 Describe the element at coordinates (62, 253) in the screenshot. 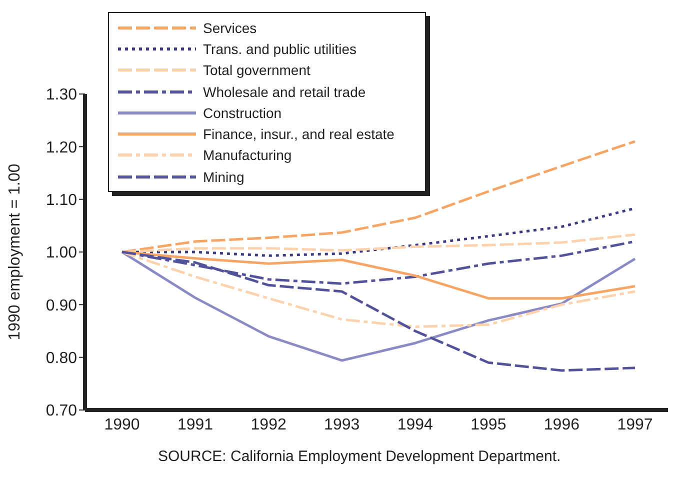

I see `y-tick-label: 1.00` at that location.